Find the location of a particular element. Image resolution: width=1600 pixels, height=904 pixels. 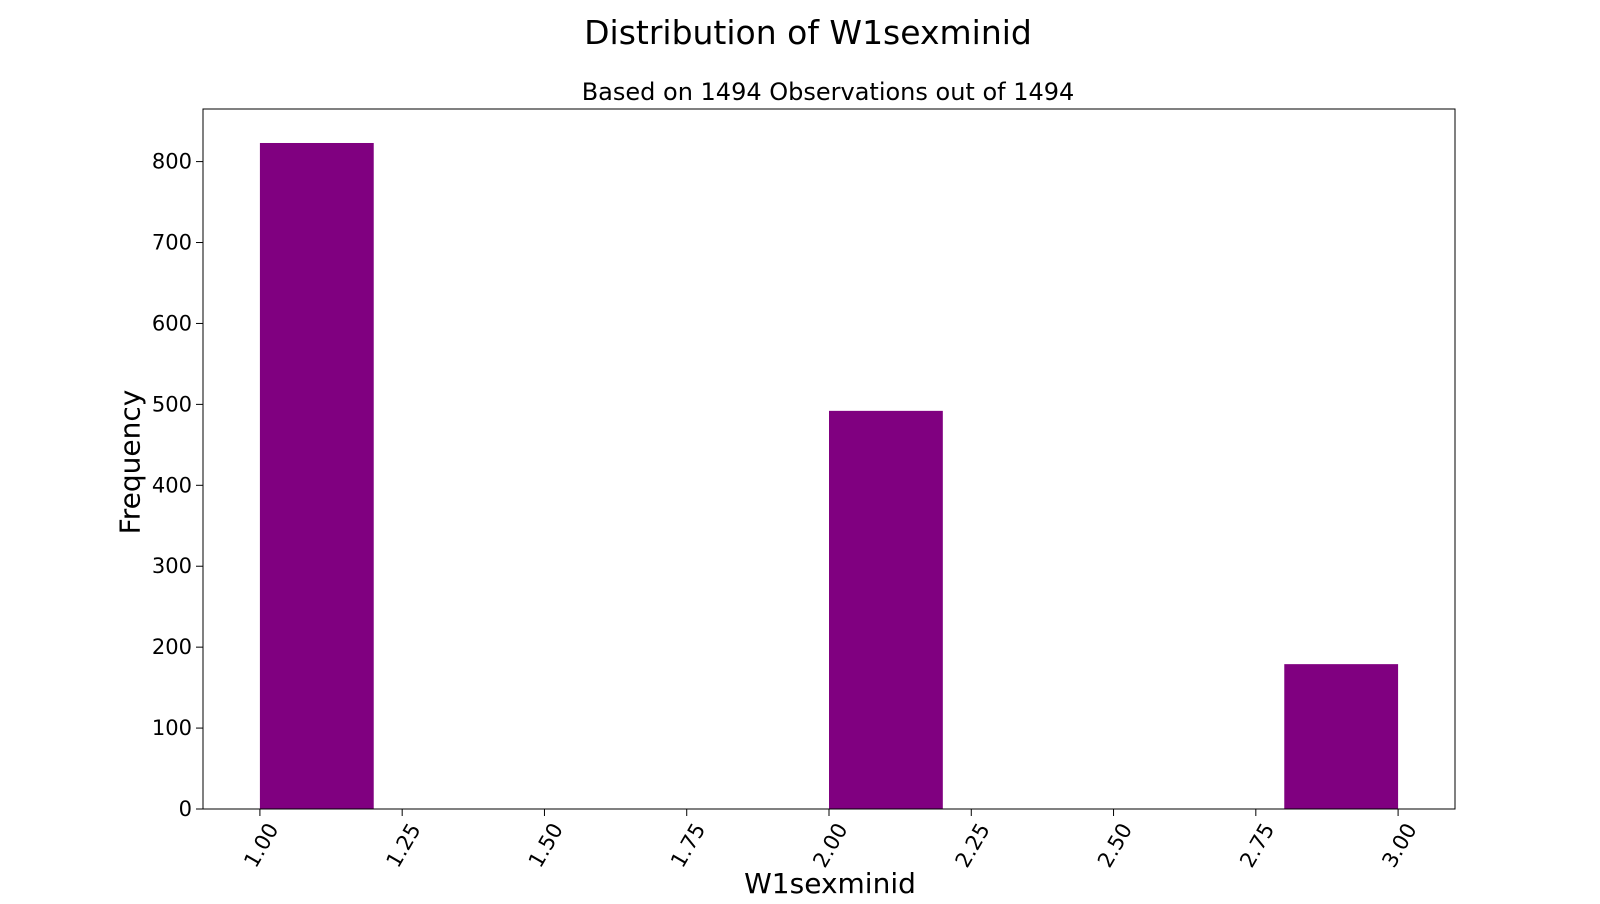

y-tick-label: 100 is located at coordinates (172, 728).